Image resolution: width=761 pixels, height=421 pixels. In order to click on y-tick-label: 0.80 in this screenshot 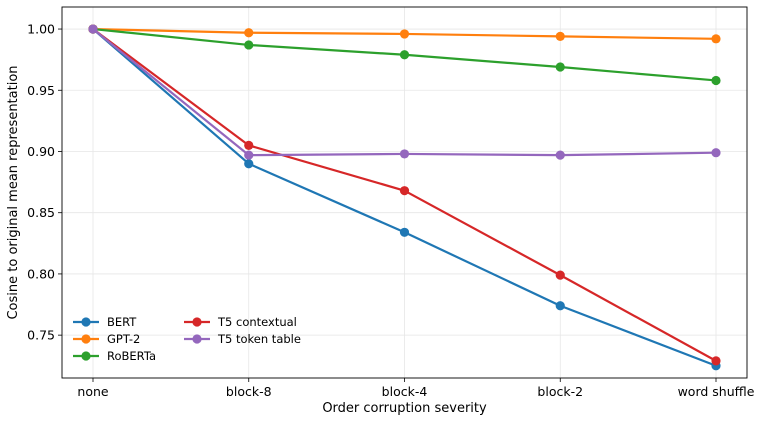, I will do `click(41, 273)`.